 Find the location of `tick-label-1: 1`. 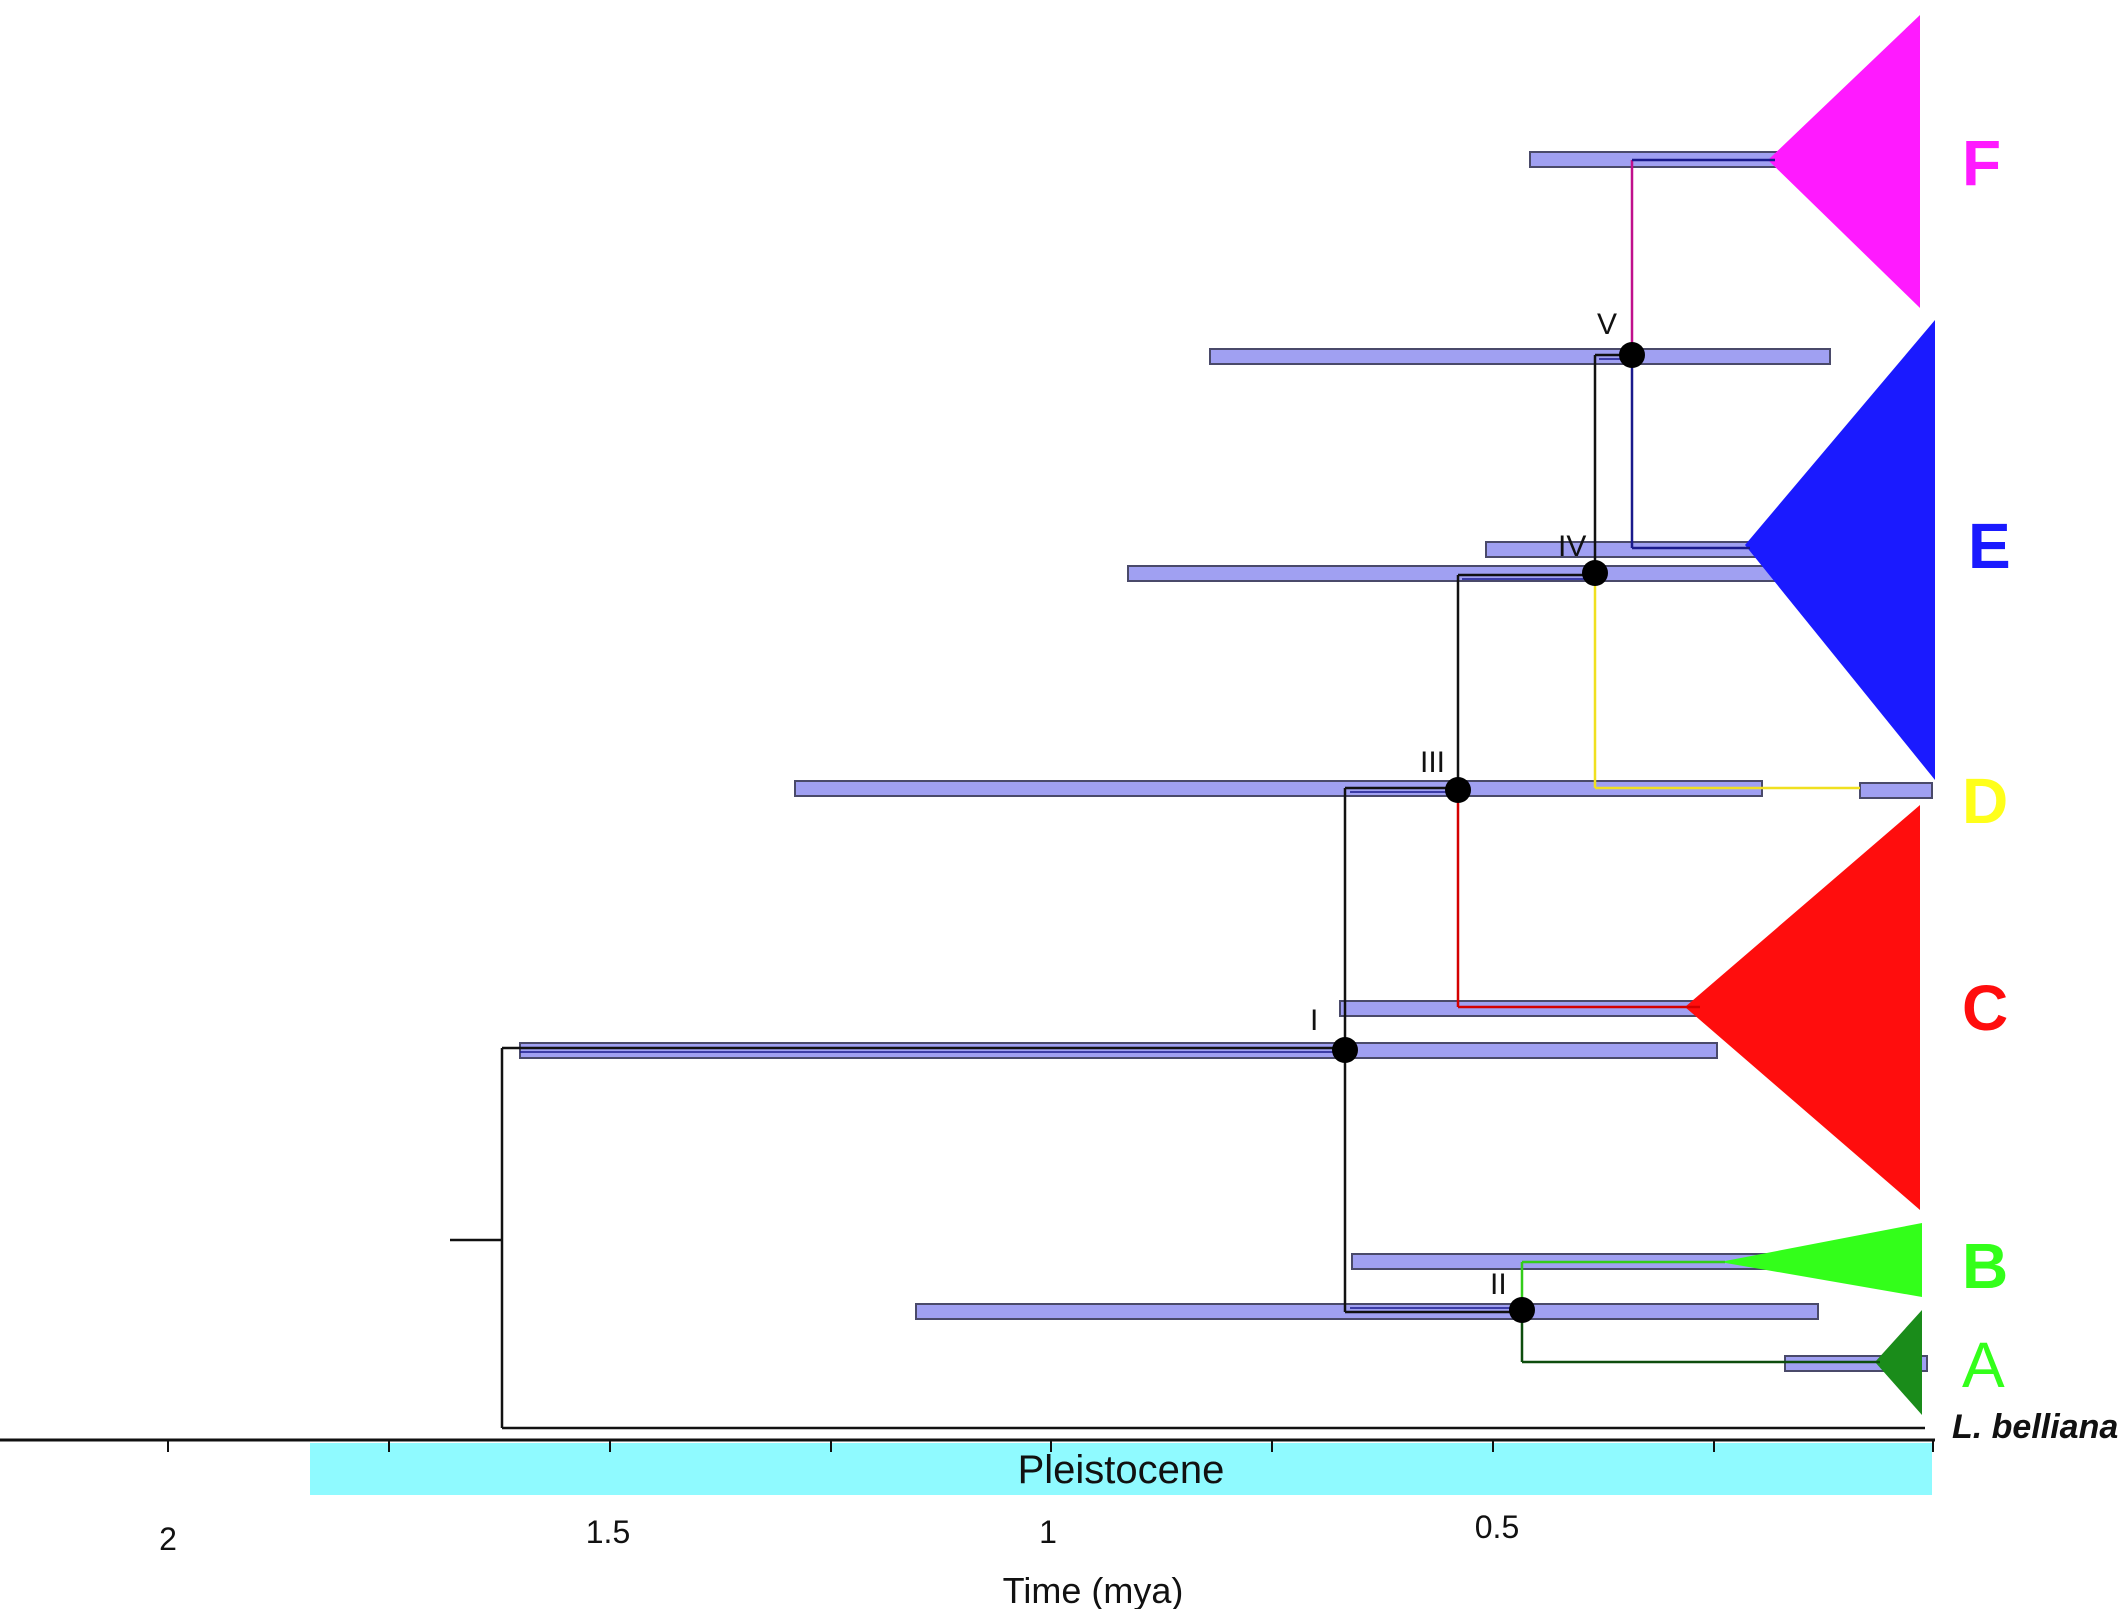

tick-label-1: 1 is located at coordinates (1048, 1532).